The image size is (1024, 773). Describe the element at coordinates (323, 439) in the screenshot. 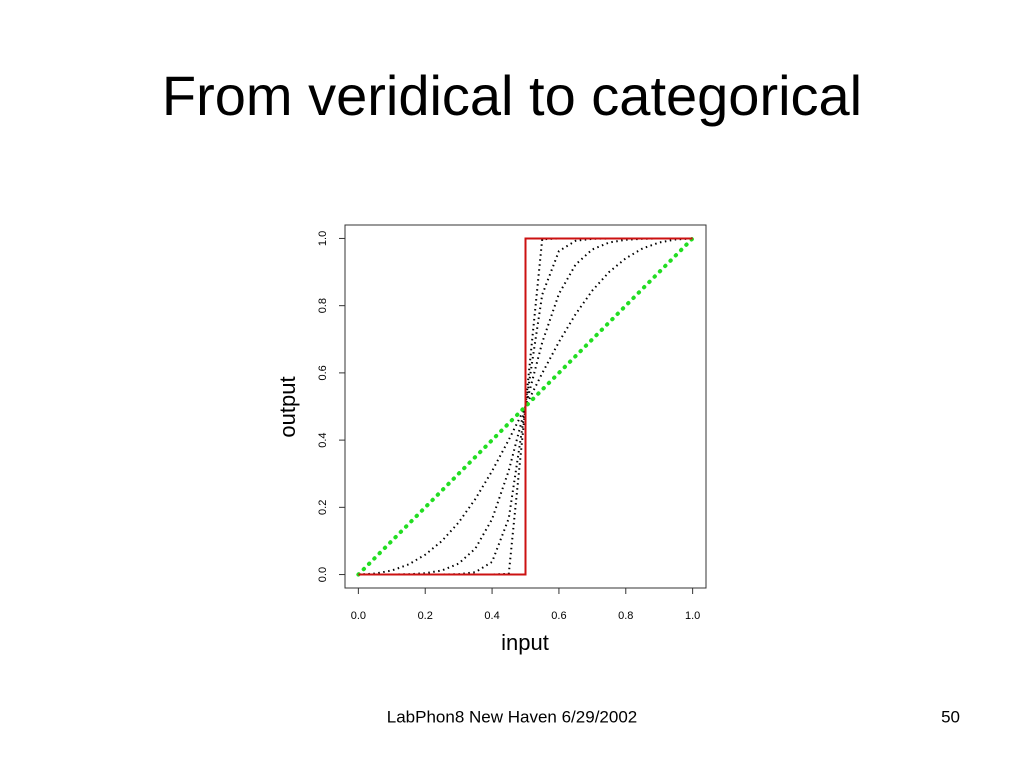

I see `y-tick-label: 0.4` at that location.